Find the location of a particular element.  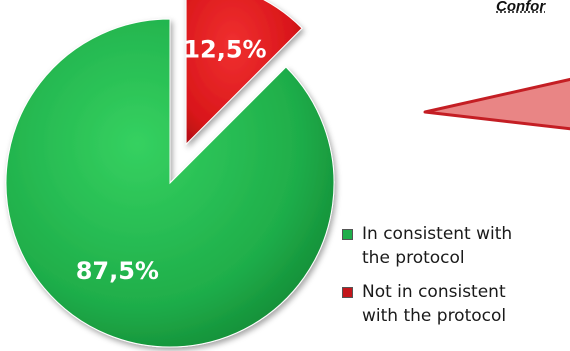

legend-label-consistent-line1: In consistent with is located at coordinates (437, 234).